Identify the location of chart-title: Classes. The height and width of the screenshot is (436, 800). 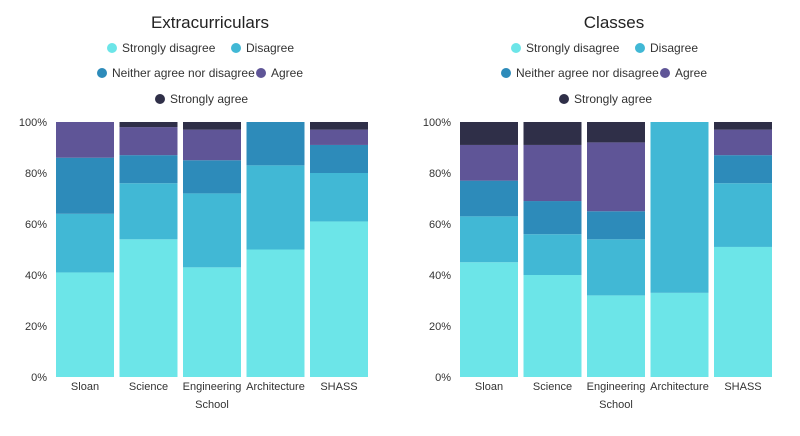
(614, 22).